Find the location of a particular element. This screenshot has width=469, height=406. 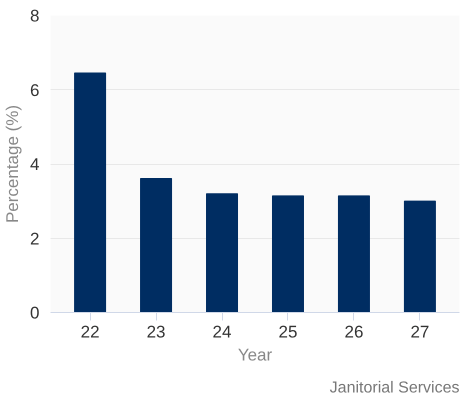

y-tick-label: 6 is located at coordinates (35, 90).